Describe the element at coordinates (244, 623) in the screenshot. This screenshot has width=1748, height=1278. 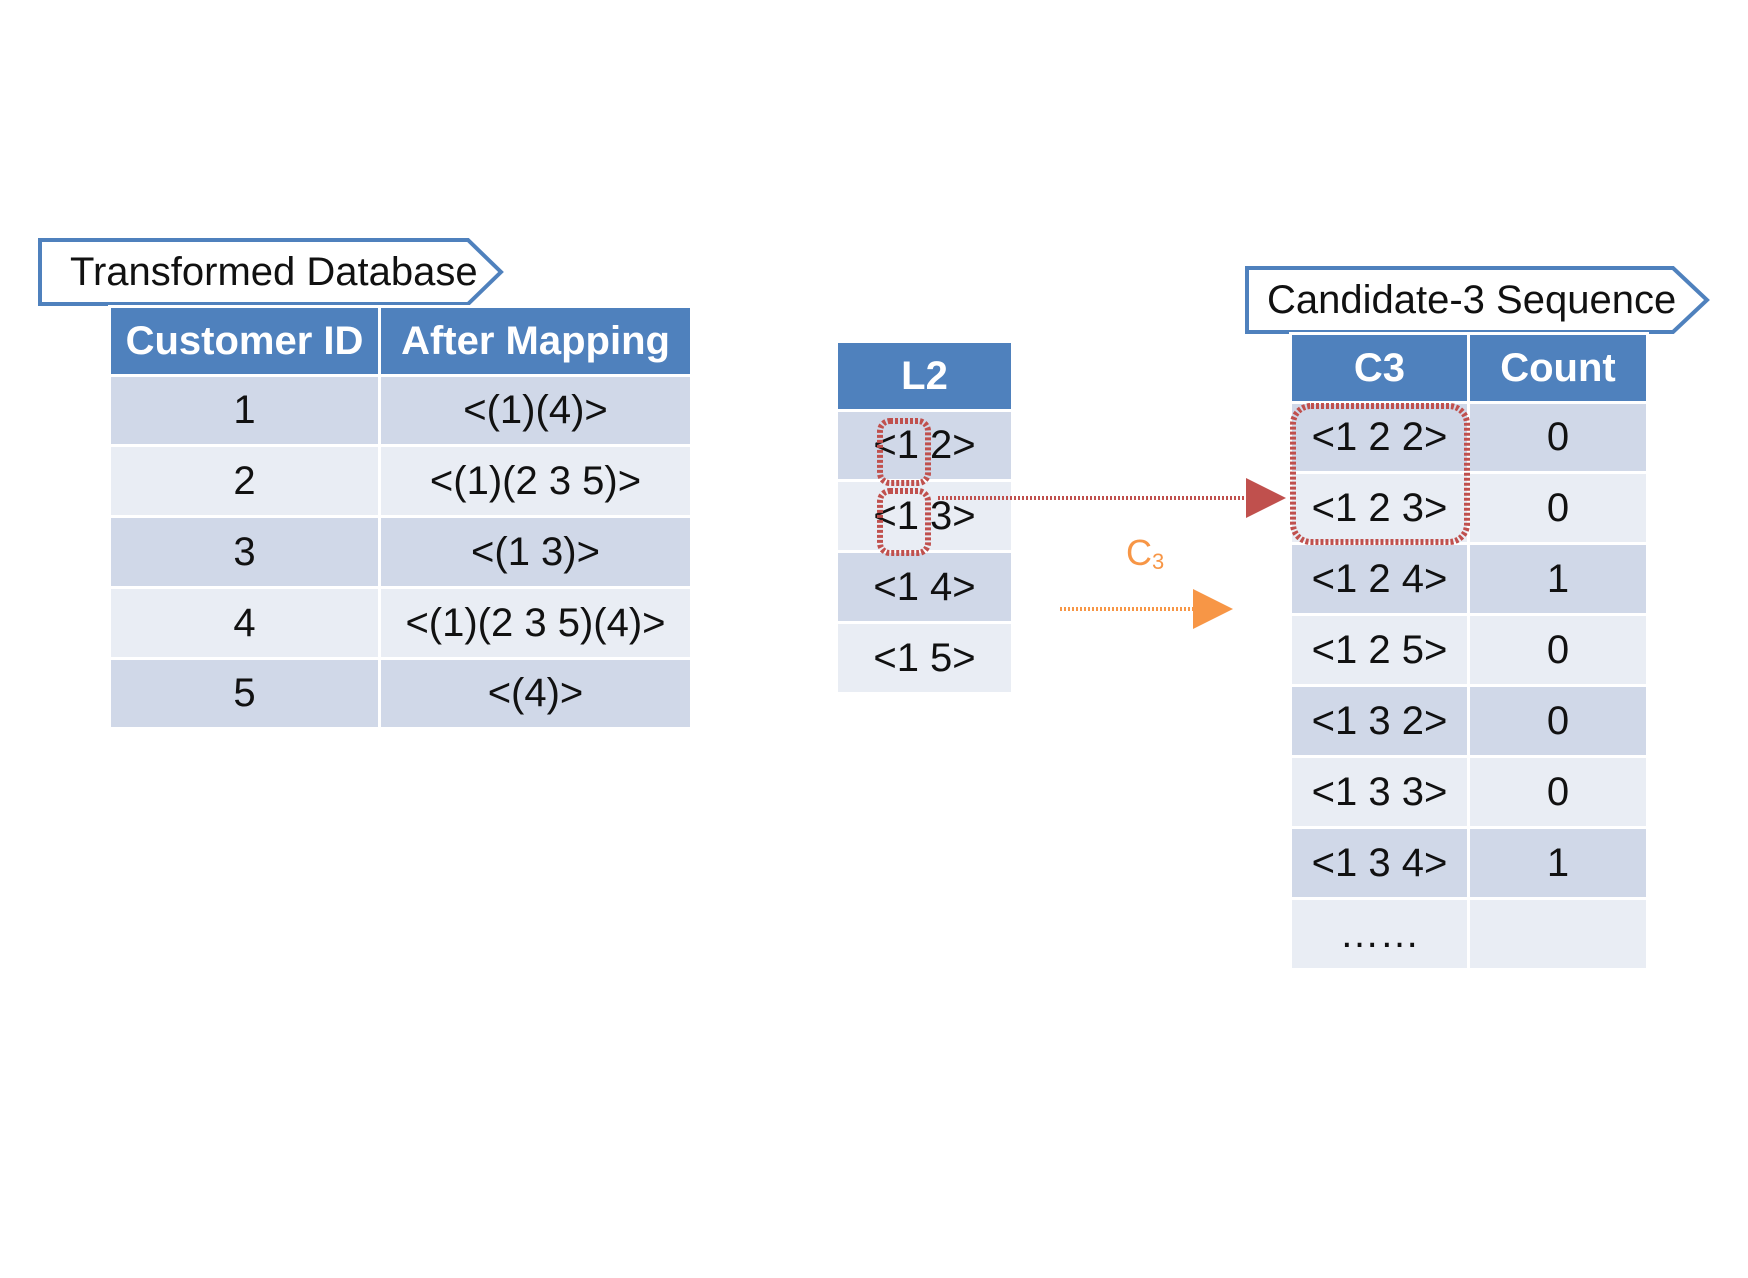
I see `customer-id-cell: 4` at that location.